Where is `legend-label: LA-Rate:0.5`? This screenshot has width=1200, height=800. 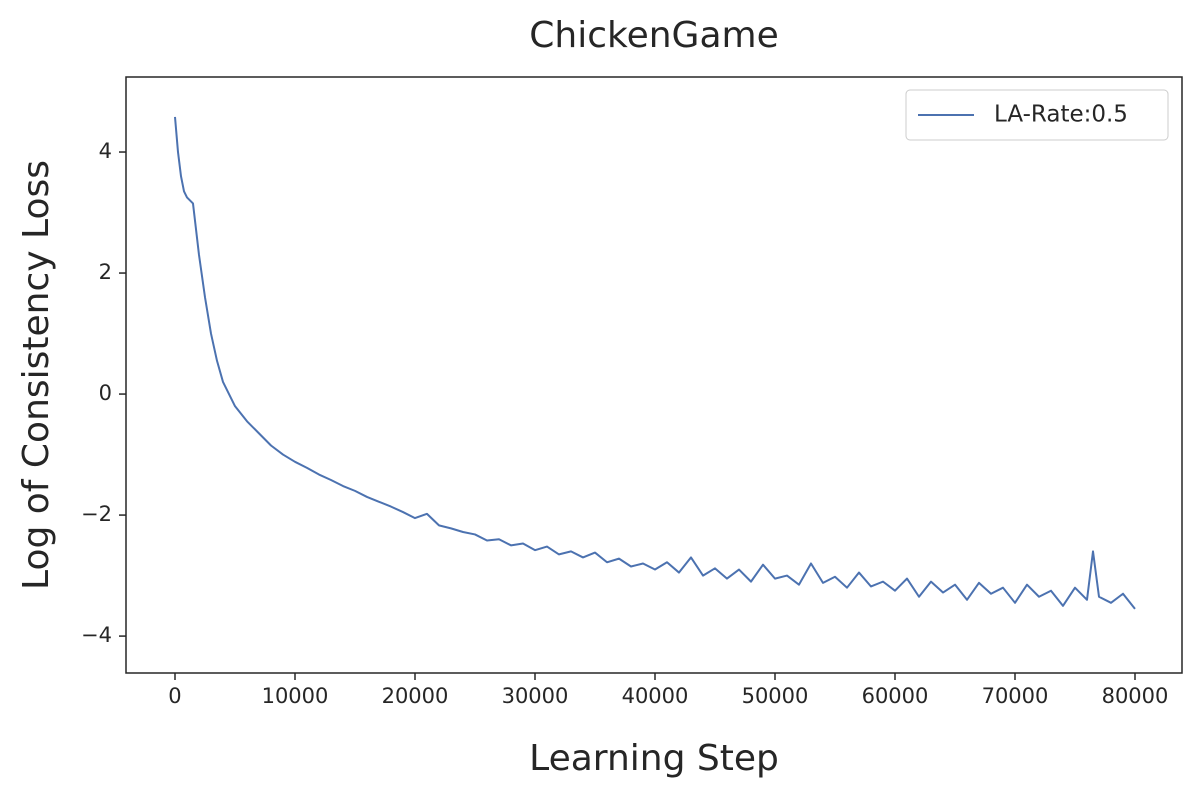 legend-label: LA-Rate:0.5 is located at coordinates (1061, 115).